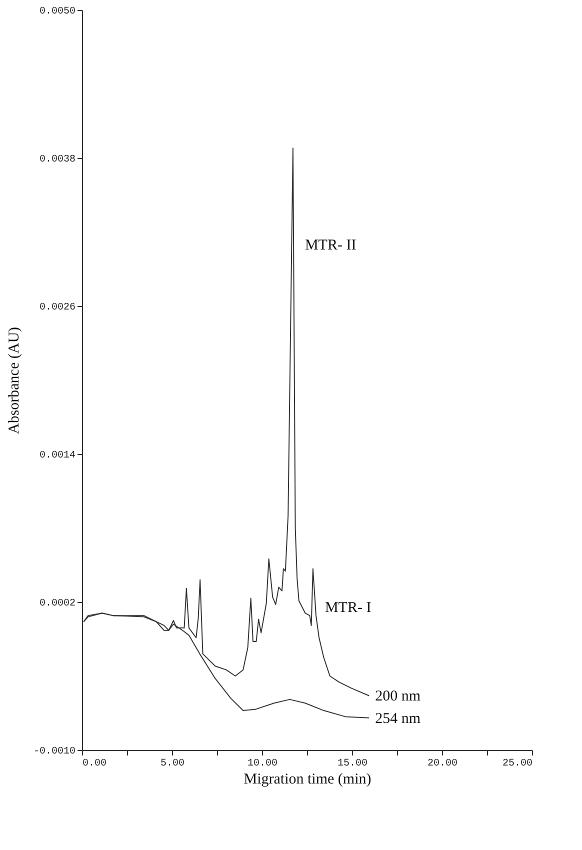  What do you see at coordinates (517, 764) in the screenshot?
I see `x-tick-label: 25.00` at bounding box center [517, 764].